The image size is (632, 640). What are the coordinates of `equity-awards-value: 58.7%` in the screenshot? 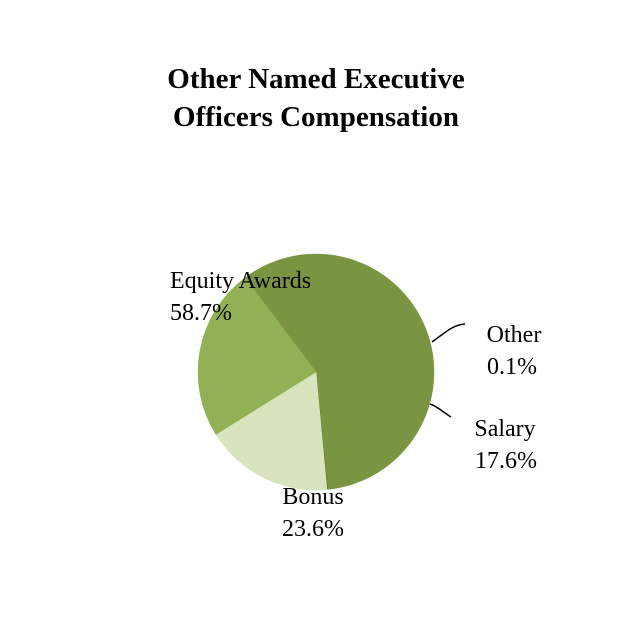 It's located at (201, 313).